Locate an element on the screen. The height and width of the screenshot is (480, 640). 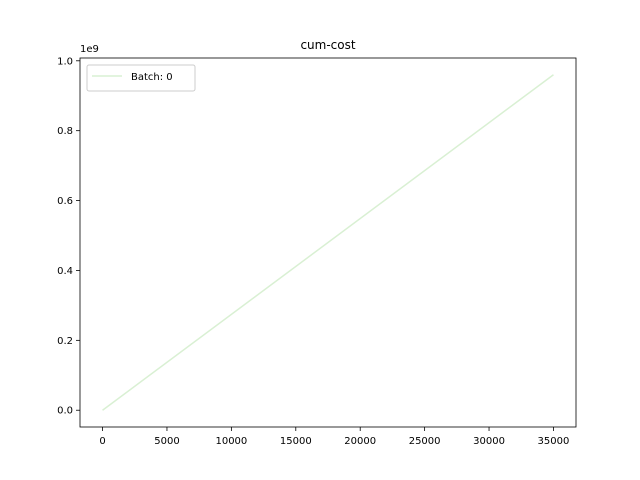
x-tick-label: 35000 is located at coordinates (554, 441).